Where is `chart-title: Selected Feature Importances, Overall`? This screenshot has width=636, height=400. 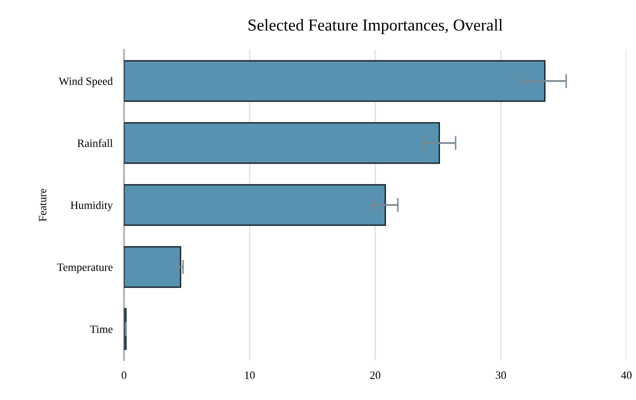
chart-title: Selected Feature Importances, Overall is located at coordinates (375, 26).